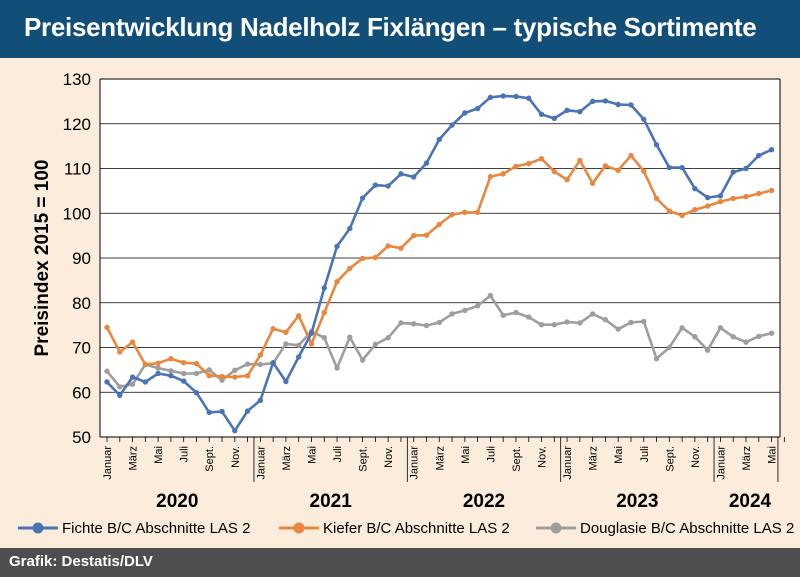 This screenshot has width=800, height=577. I want to click on y-tick-label: 70, so click(81, 348).